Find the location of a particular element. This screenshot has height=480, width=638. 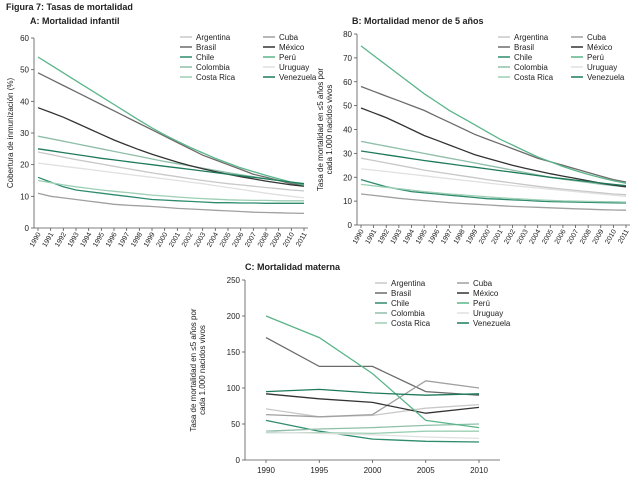

series-line-cuba is located at coordinates (171, 203).